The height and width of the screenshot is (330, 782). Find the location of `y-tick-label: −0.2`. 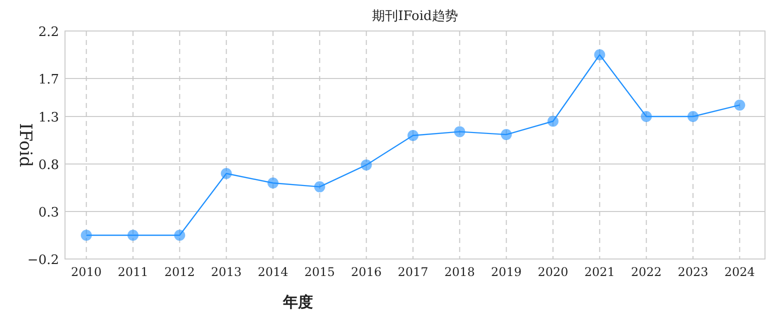

y-tick-label: −0.2 is located at coordinates (43, 260).